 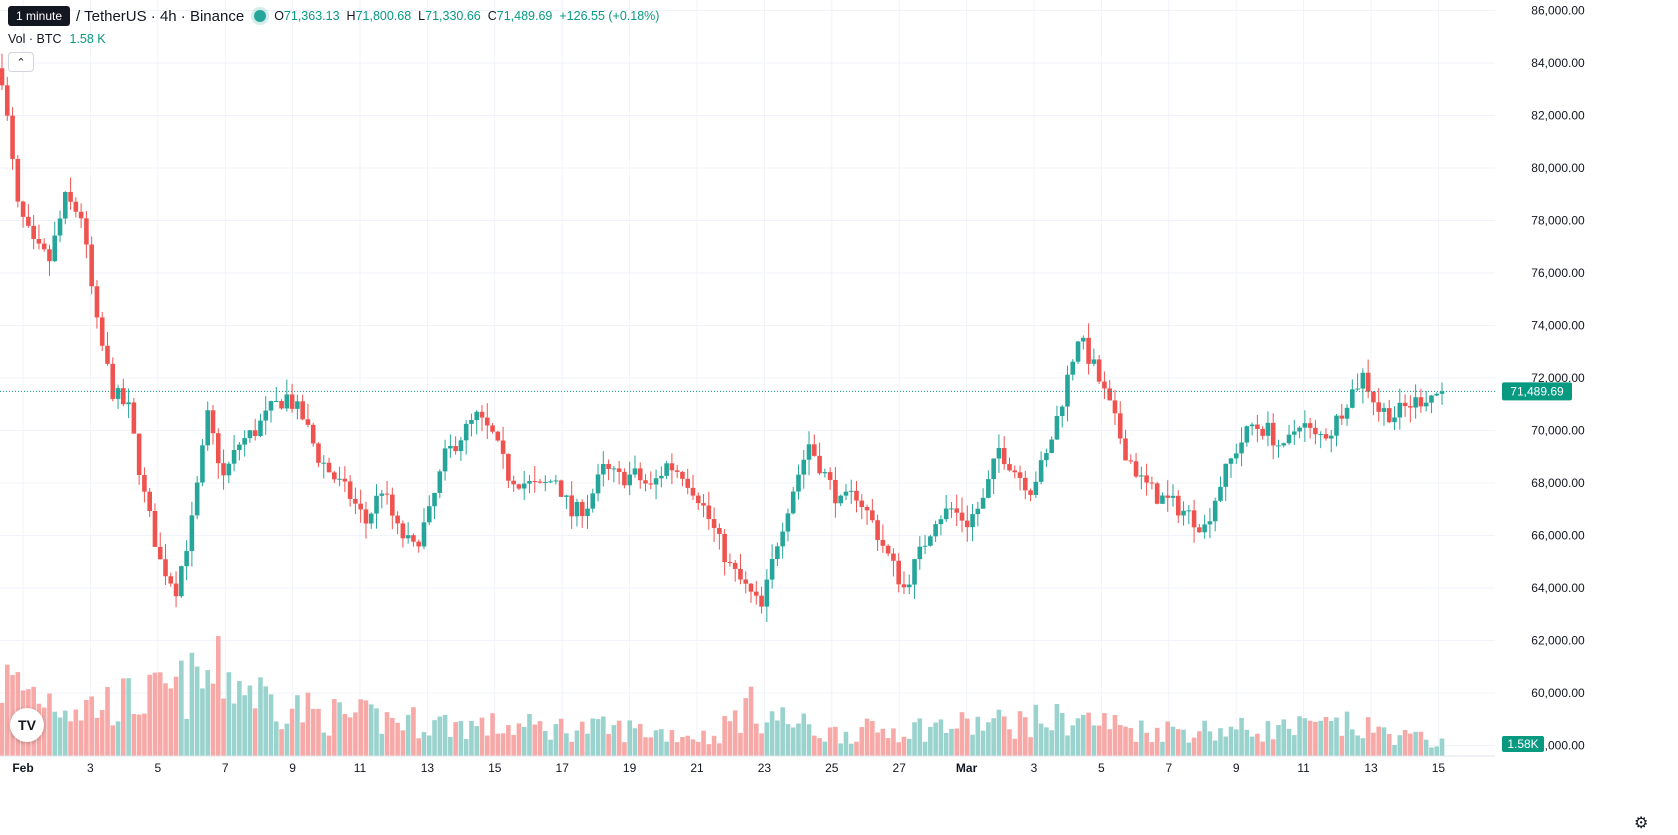 I want to click on gear-icon: ⚙, so click(x=1641, y=823).